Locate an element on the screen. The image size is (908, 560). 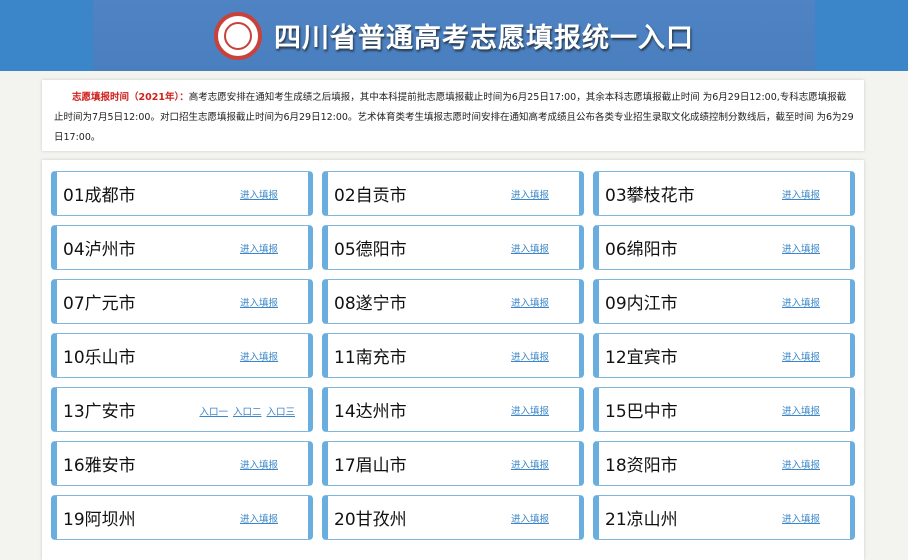
city-name: 19阿坝州 is located at coordinates (99, 520).